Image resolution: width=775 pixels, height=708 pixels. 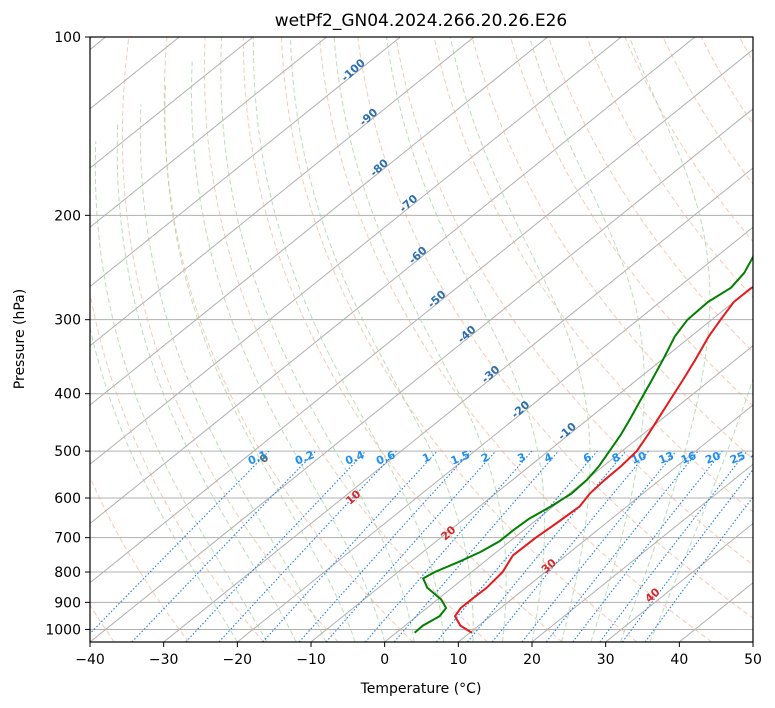 I want to click on y-axis-ticks: 100 200 300 400 500 600 700 800 900 1000, so click(x=67, y=334).